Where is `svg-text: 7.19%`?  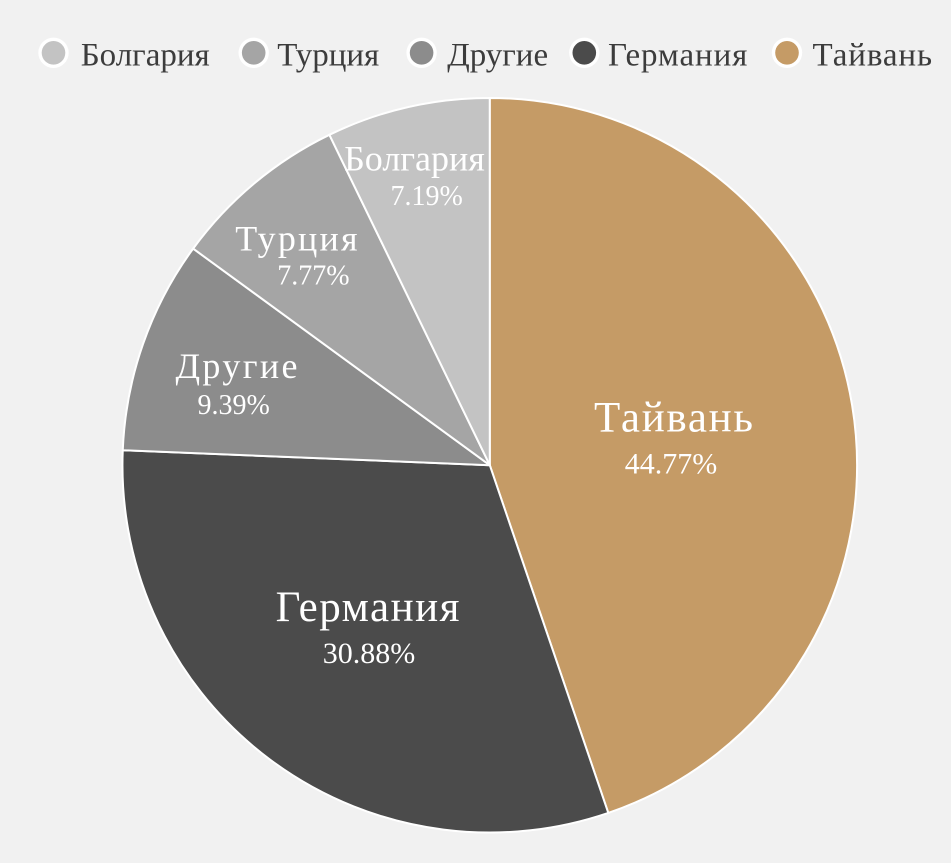
svg-text: 7.19% is located at coordinates (427, 196).